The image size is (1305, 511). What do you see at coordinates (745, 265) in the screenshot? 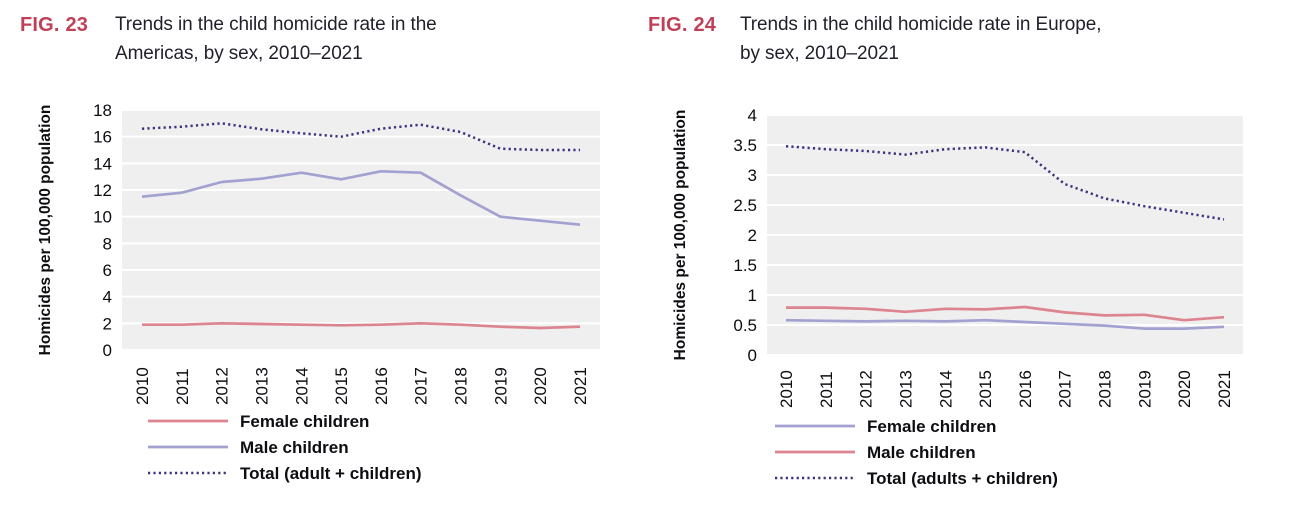
I see `y-tick-label: 1.5` at bounding box center [745, 265].